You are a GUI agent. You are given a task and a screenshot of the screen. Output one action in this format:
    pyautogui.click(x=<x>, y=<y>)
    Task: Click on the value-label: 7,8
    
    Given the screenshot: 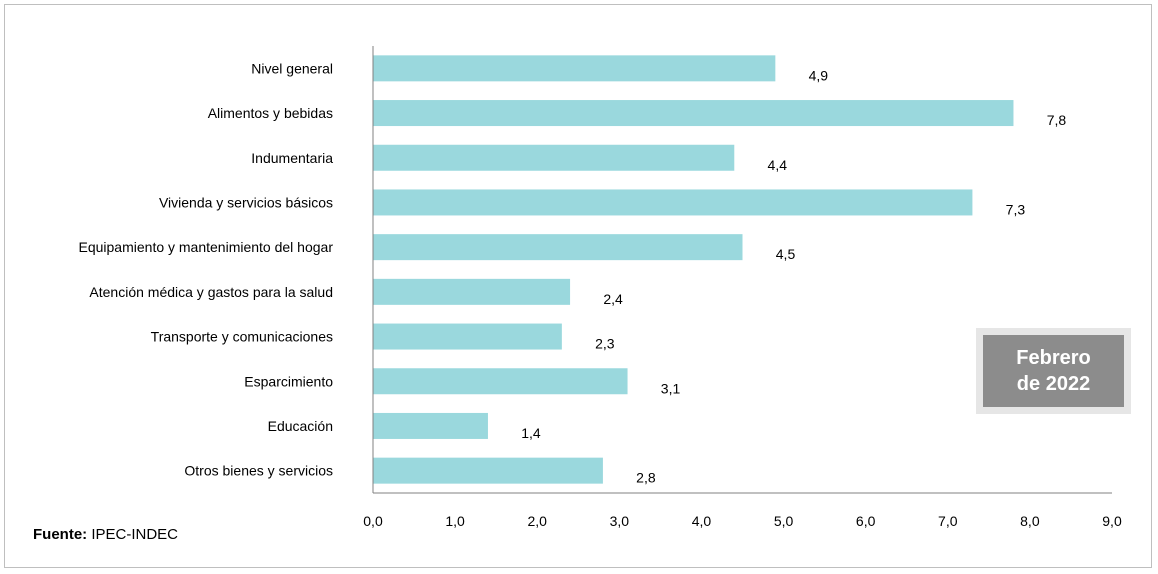 What is the action you would take?
    pyautogui.click(x=1057, y=120)
    